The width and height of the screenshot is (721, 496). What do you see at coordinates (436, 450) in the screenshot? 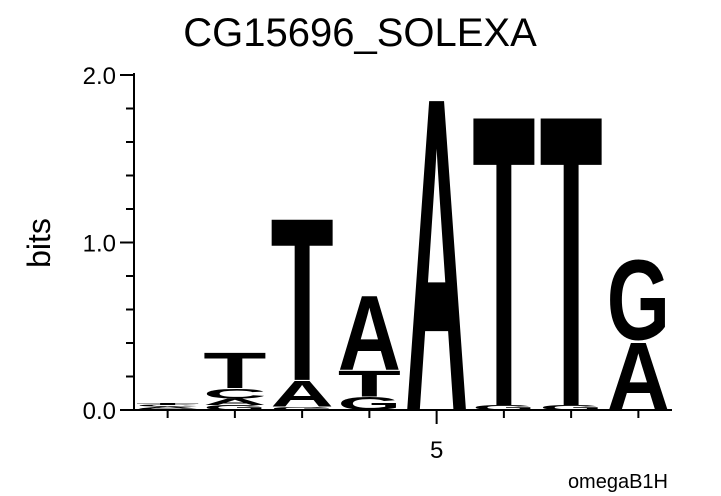
I see `x-tick-label: 5` at bounding box center [436, 450].